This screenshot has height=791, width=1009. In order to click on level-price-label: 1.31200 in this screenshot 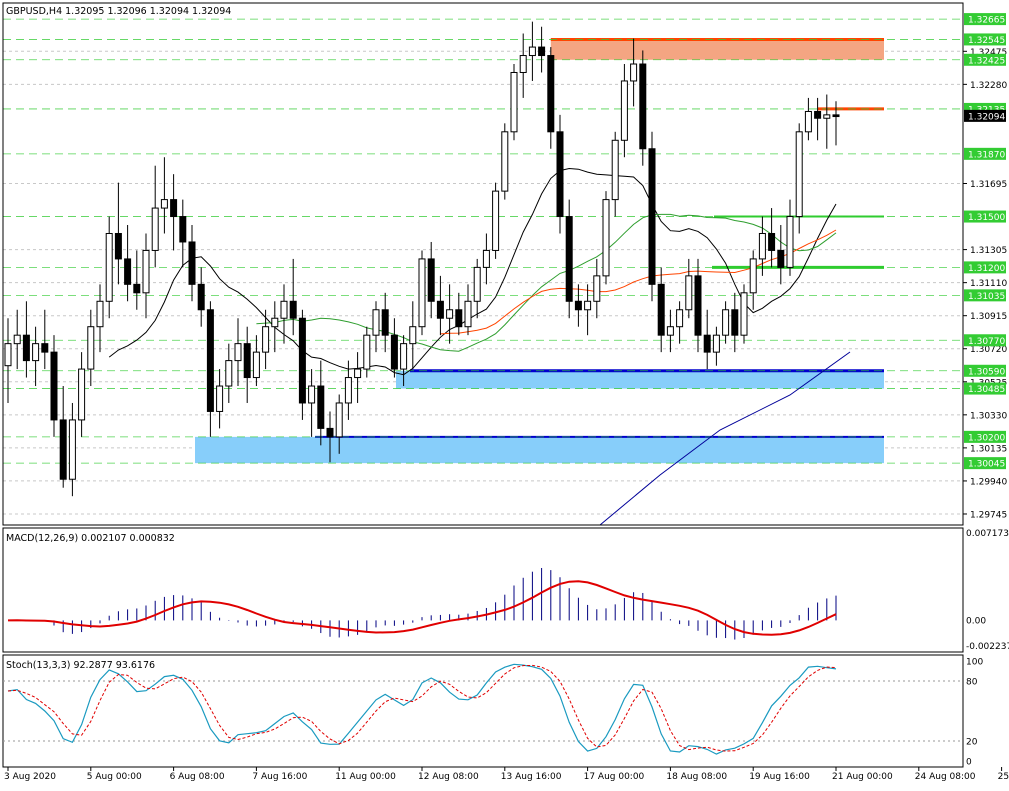, I will do `click(986, 269)`.